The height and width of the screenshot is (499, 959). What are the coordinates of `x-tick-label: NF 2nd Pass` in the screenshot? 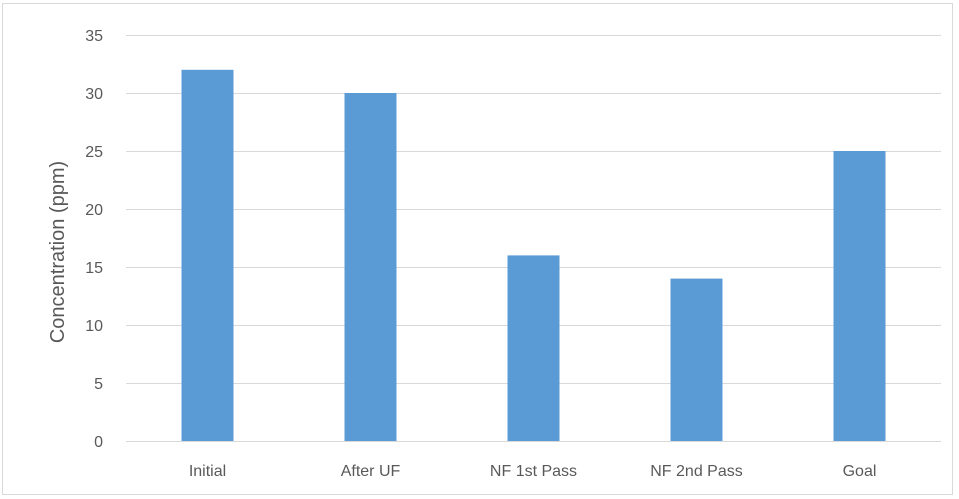 It's located at (696, 471).